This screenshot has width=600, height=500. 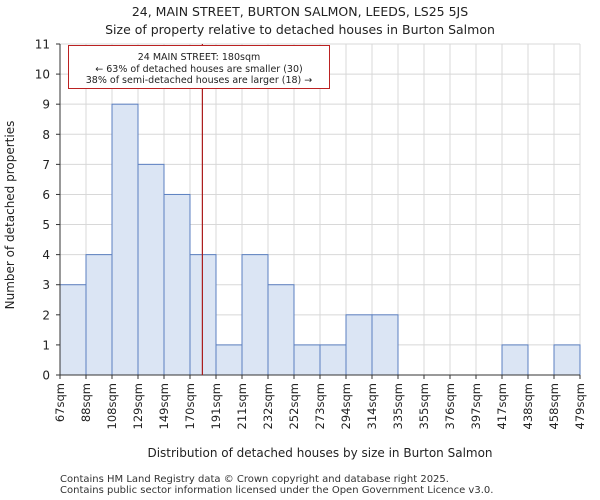 I want to click on marker-label-line1: 24 MAIN STREET: 180sqm, so click(x=199, y=57).